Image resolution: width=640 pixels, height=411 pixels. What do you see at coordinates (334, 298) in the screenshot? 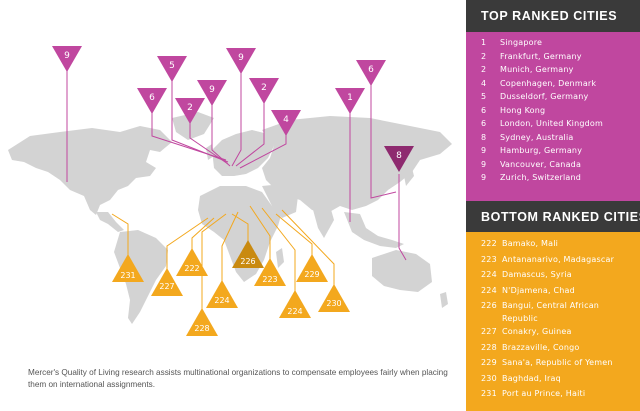
I see `bottom-pin: 230` at bounding box center [334, 298].